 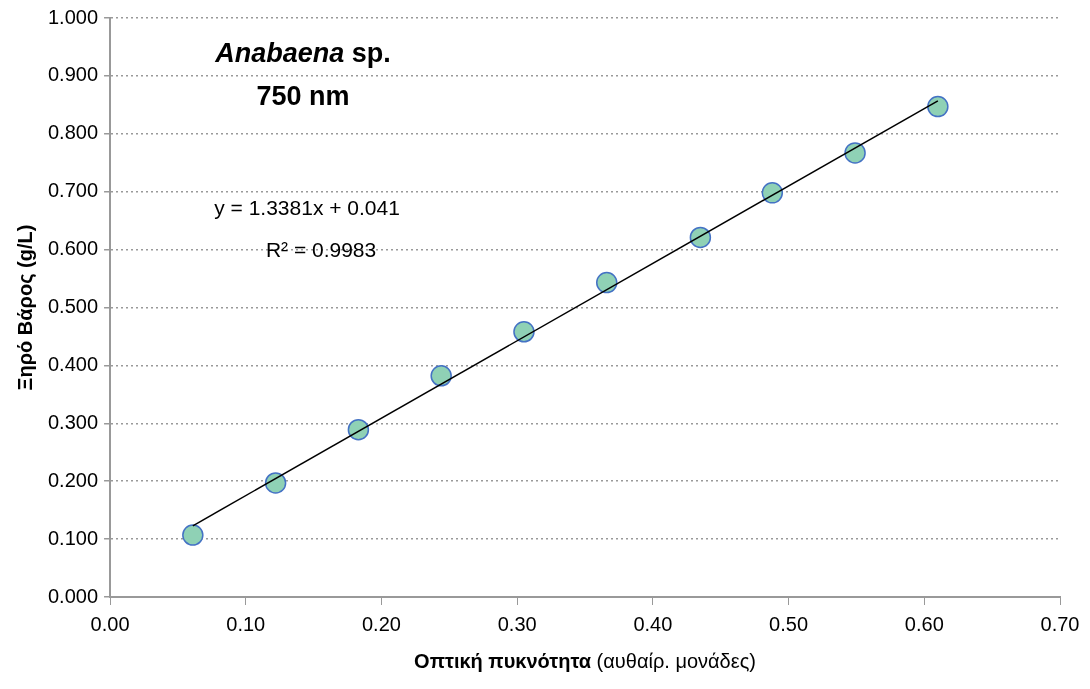 I want to click on x-tick-label: 0.40, so click(x=653, y=623).